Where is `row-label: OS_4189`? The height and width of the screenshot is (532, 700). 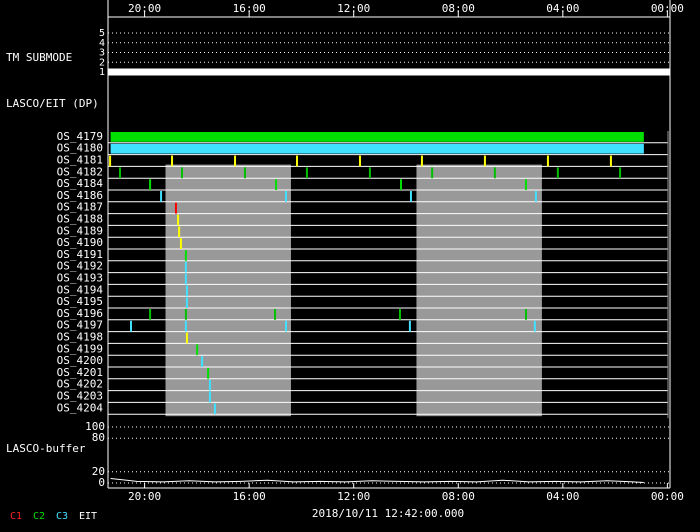 row-label: OS_4189 is located at coordinates (80, 230).